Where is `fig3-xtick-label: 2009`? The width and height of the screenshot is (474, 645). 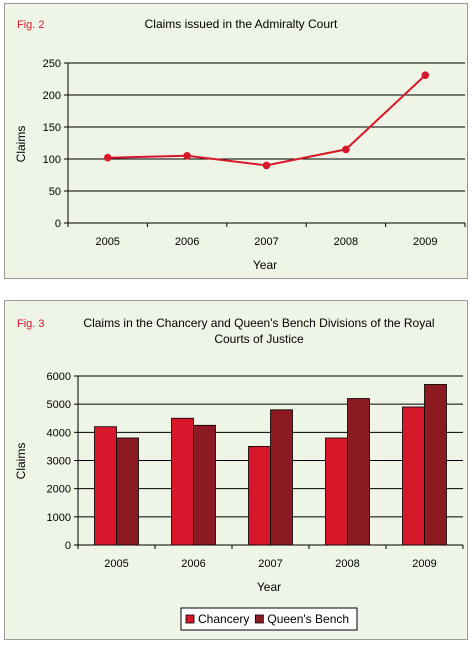
fig3-xtick-label: 2009 is located at coordinates (424, 564).